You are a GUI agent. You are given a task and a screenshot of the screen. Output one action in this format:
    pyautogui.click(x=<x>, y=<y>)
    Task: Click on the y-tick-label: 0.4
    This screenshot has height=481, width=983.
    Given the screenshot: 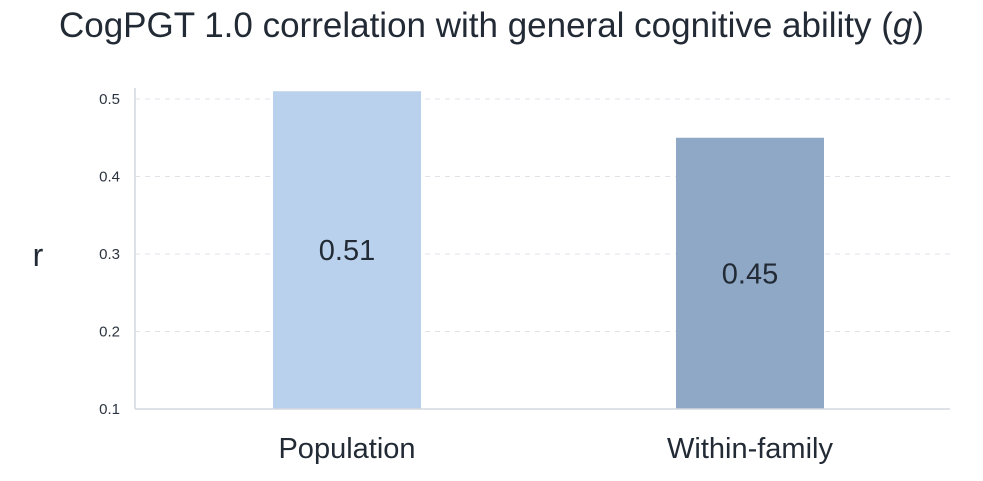 What is the action you would take?
    pyautogui.click(x=109, y=177)
    